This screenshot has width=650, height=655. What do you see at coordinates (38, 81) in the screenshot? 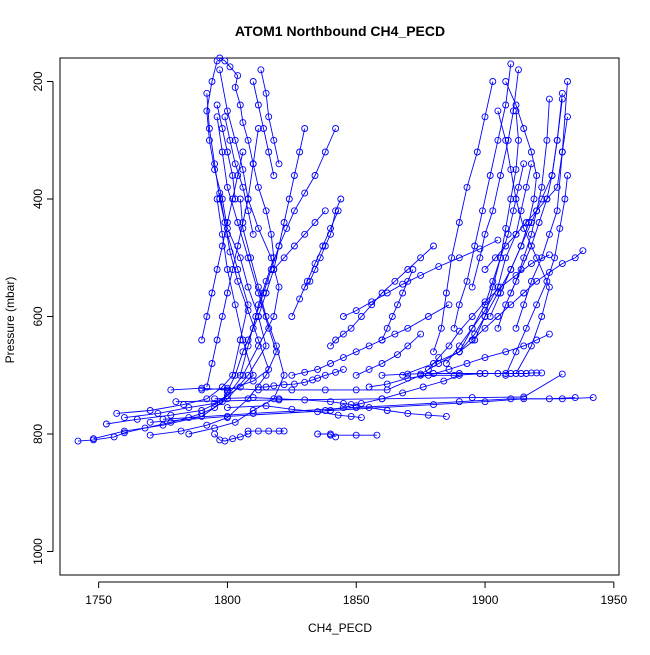
I see `y-tick-label: 200` at bounding box center [38, 81].